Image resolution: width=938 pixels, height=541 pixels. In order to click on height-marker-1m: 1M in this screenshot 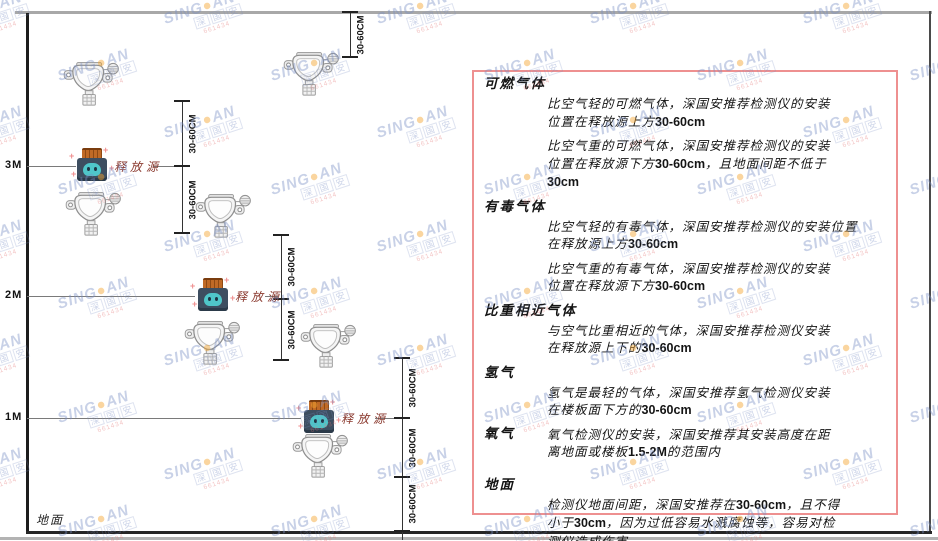, I will do `click(14, 417)`.